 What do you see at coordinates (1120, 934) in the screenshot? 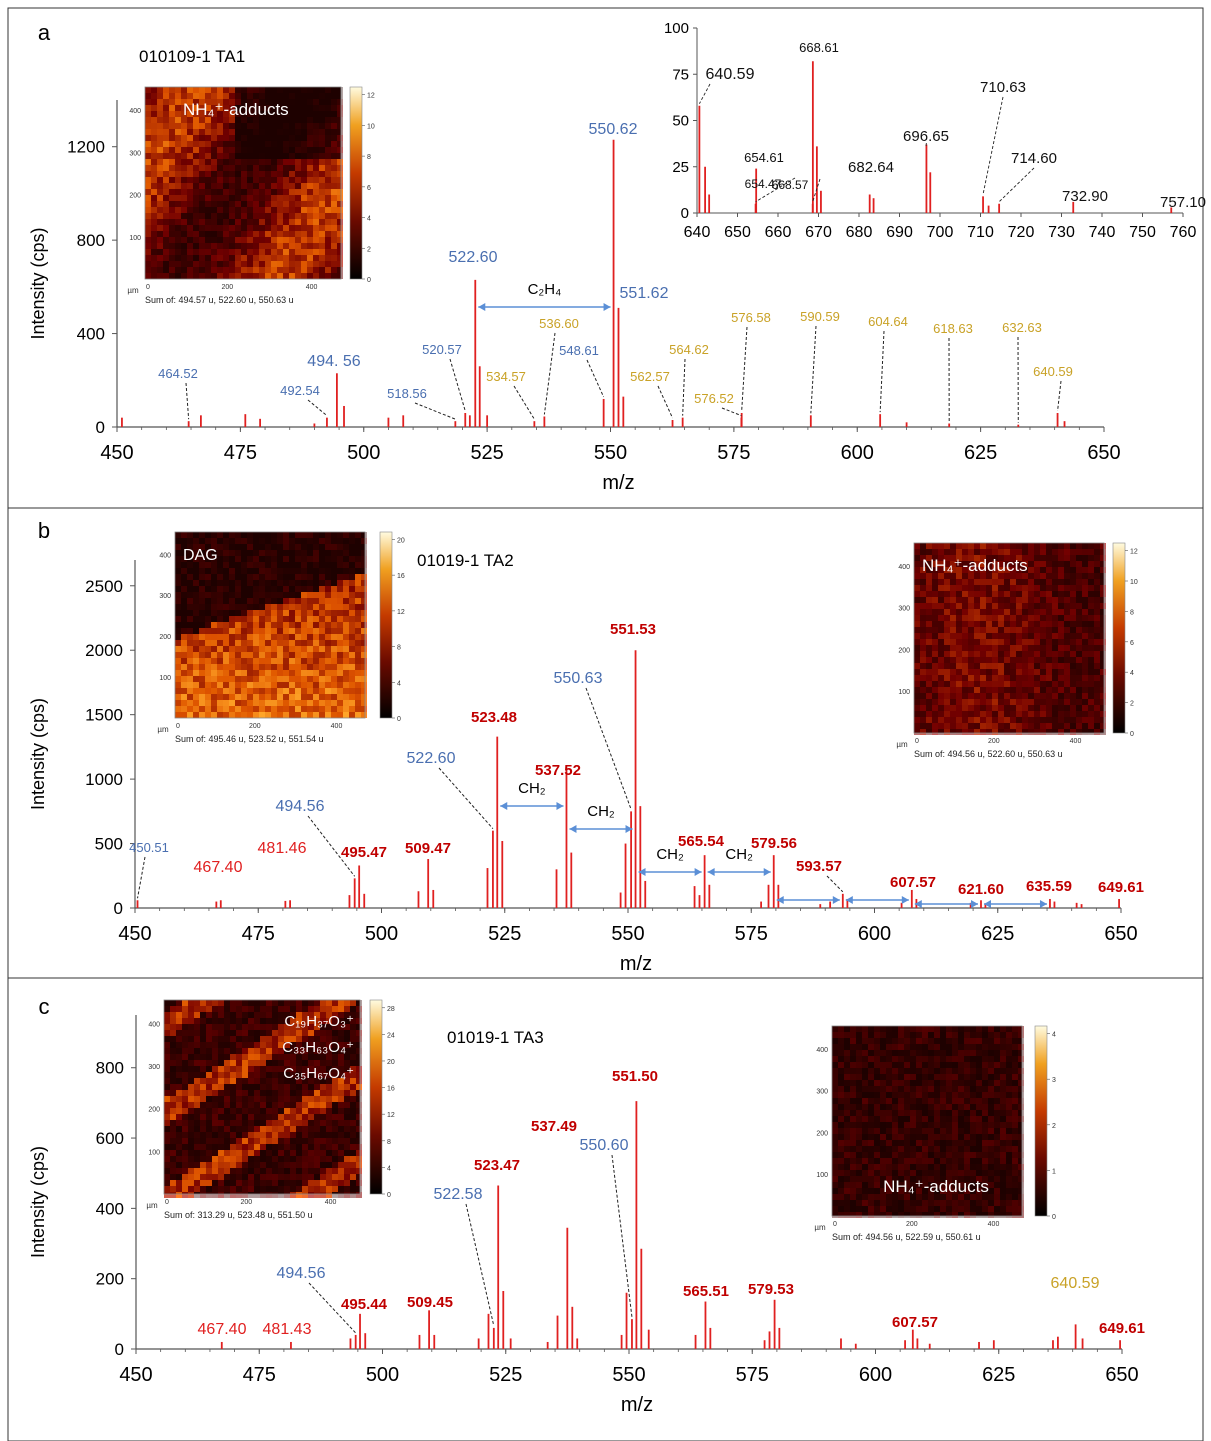
I see `x-tick-label: 650` at bounding box center [1120, 934].